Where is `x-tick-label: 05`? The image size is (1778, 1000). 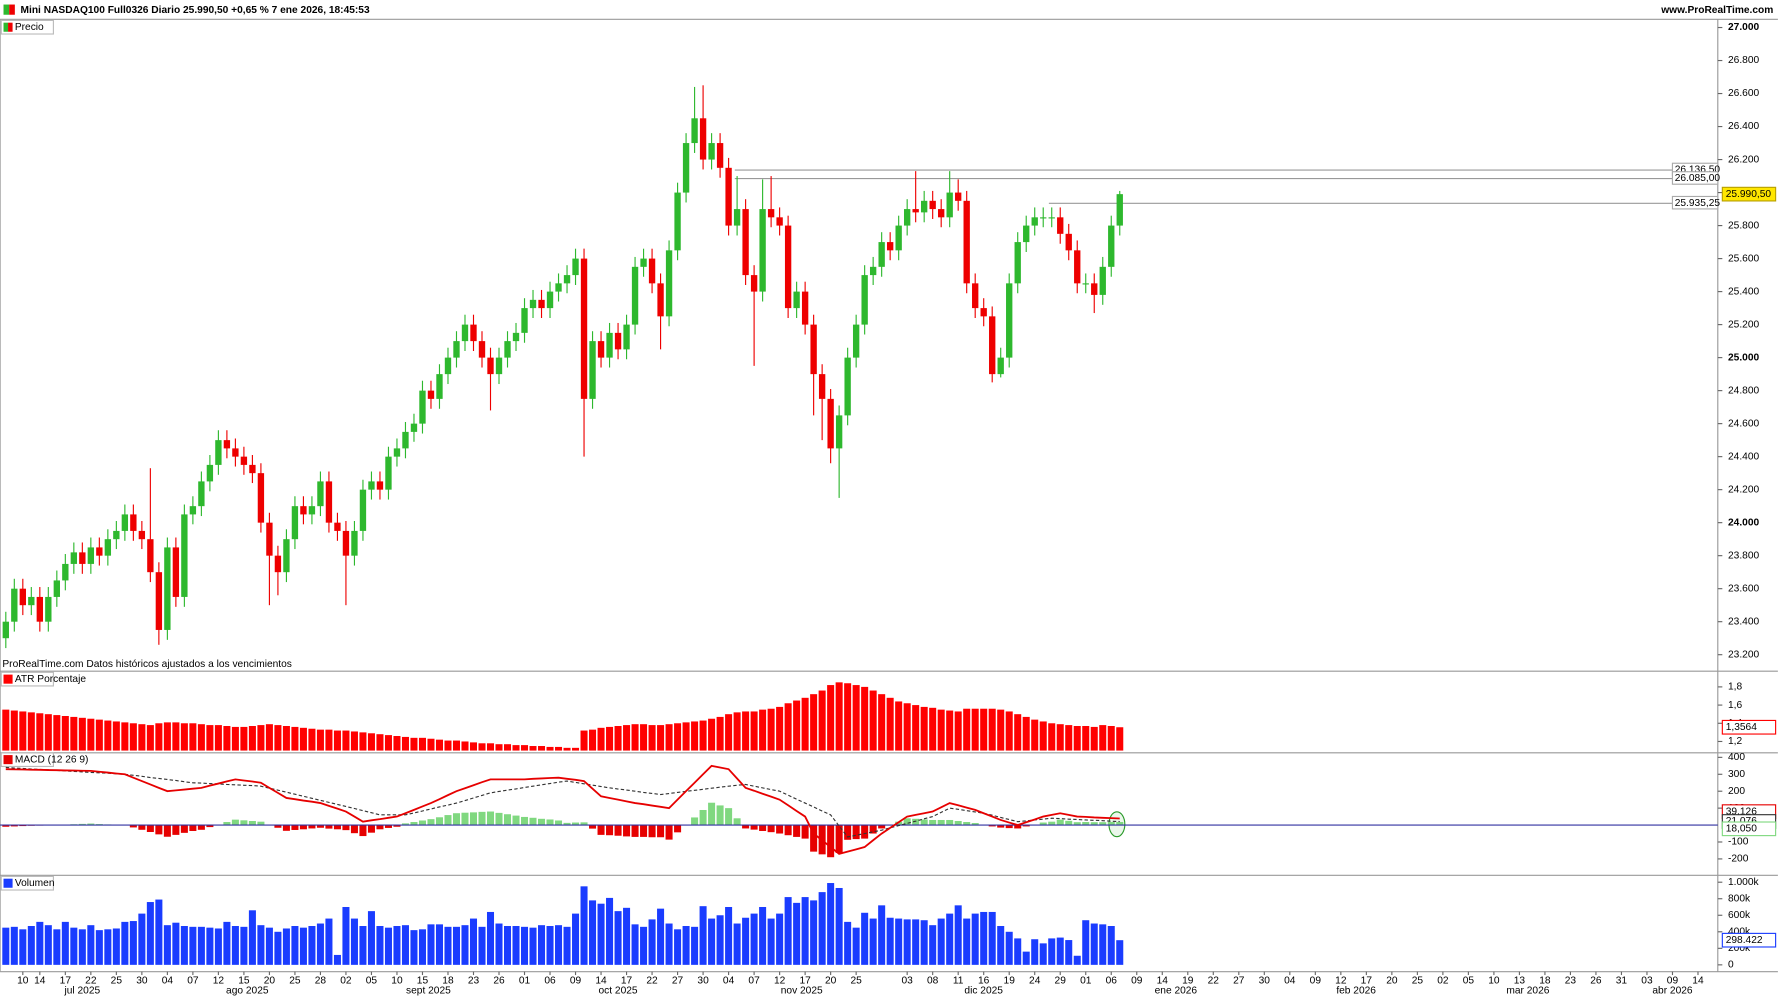
x-tick-label: 05 is located at coordinates (372, 980).